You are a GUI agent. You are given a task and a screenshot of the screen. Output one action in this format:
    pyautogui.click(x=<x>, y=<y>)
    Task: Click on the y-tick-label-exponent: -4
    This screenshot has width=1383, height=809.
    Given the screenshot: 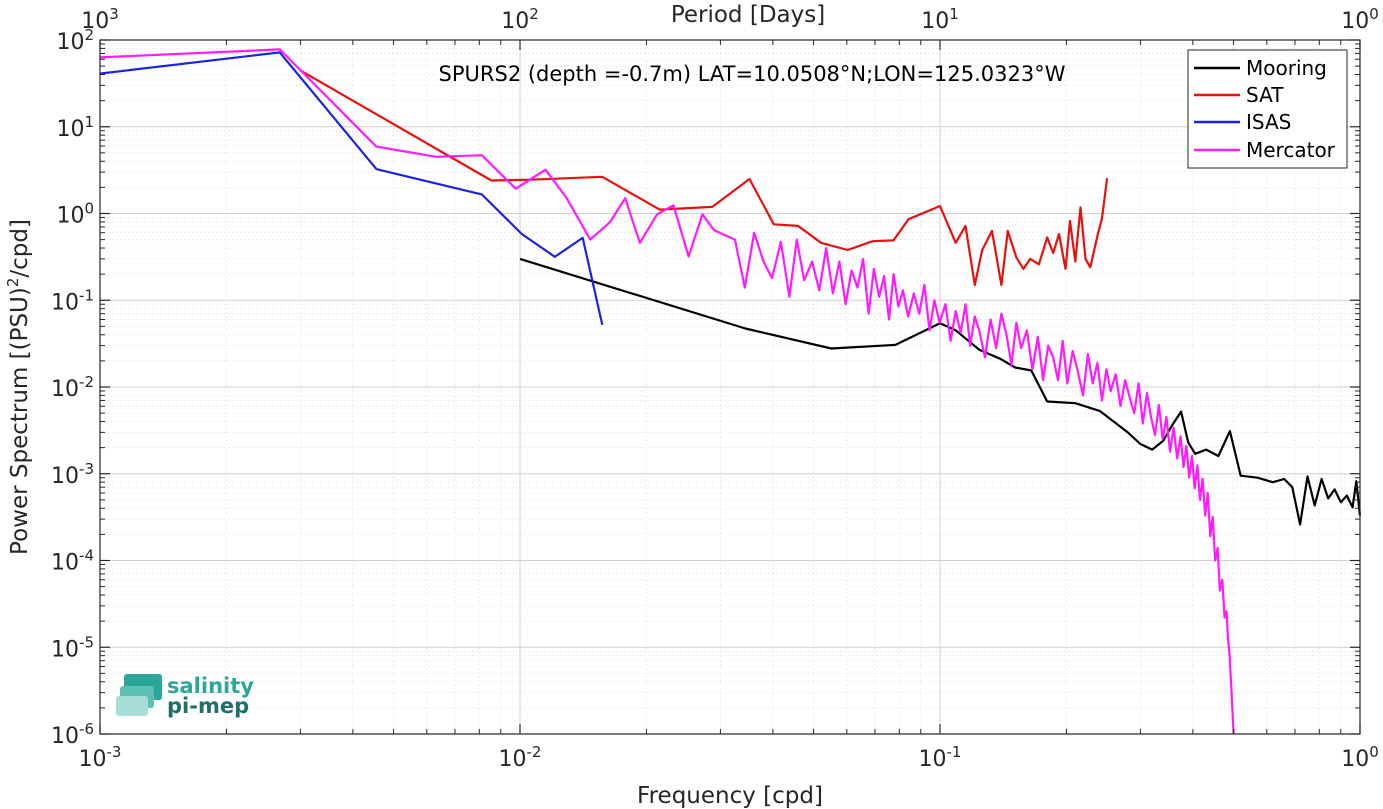 What is the action you would take?
    pyautogui.click(x=86, y=556)
    